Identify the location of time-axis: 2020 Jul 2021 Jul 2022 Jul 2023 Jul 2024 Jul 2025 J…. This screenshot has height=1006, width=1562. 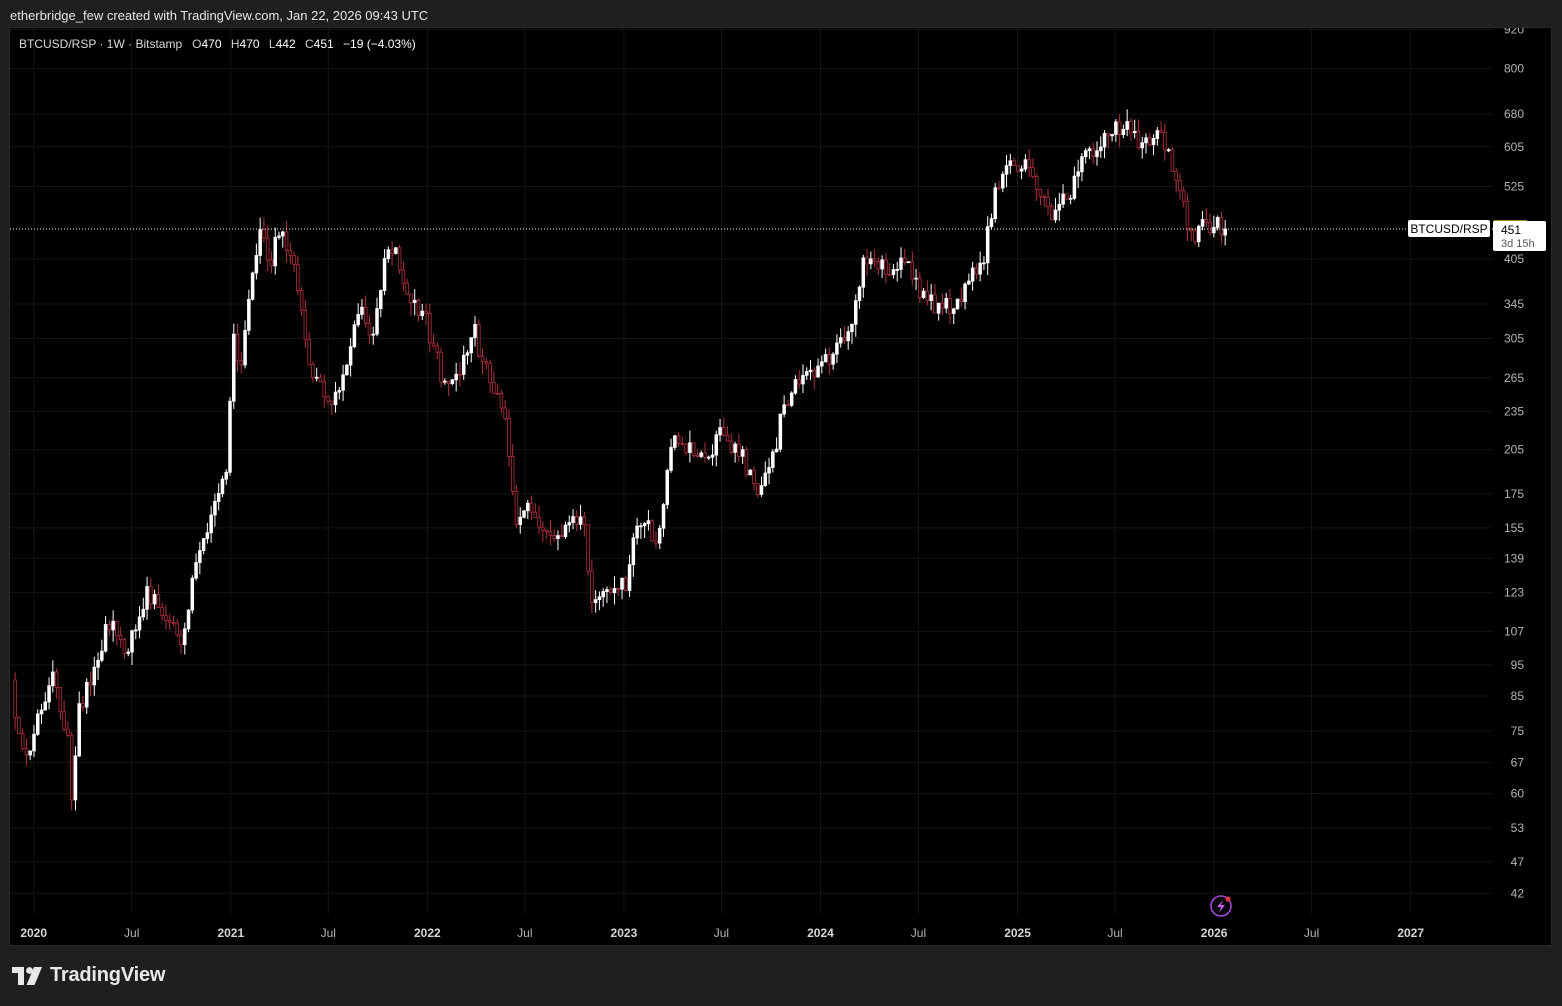
(722, 933).